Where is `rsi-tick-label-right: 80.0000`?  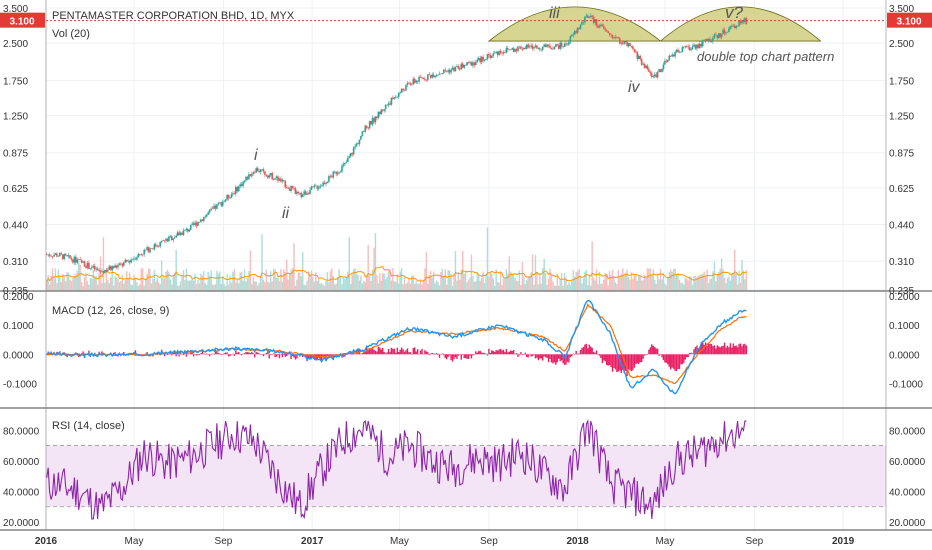
rsi-tick-label-right: 80.0000 is located at coordinates (907, 431).